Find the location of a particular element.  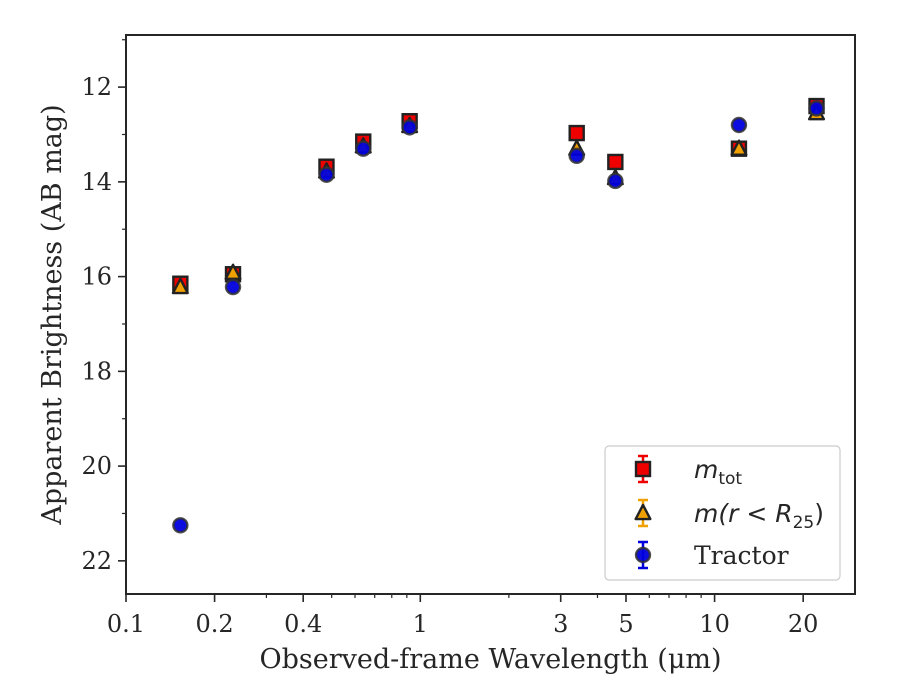

legend-circle-marker is located at coordinates (643, 555).